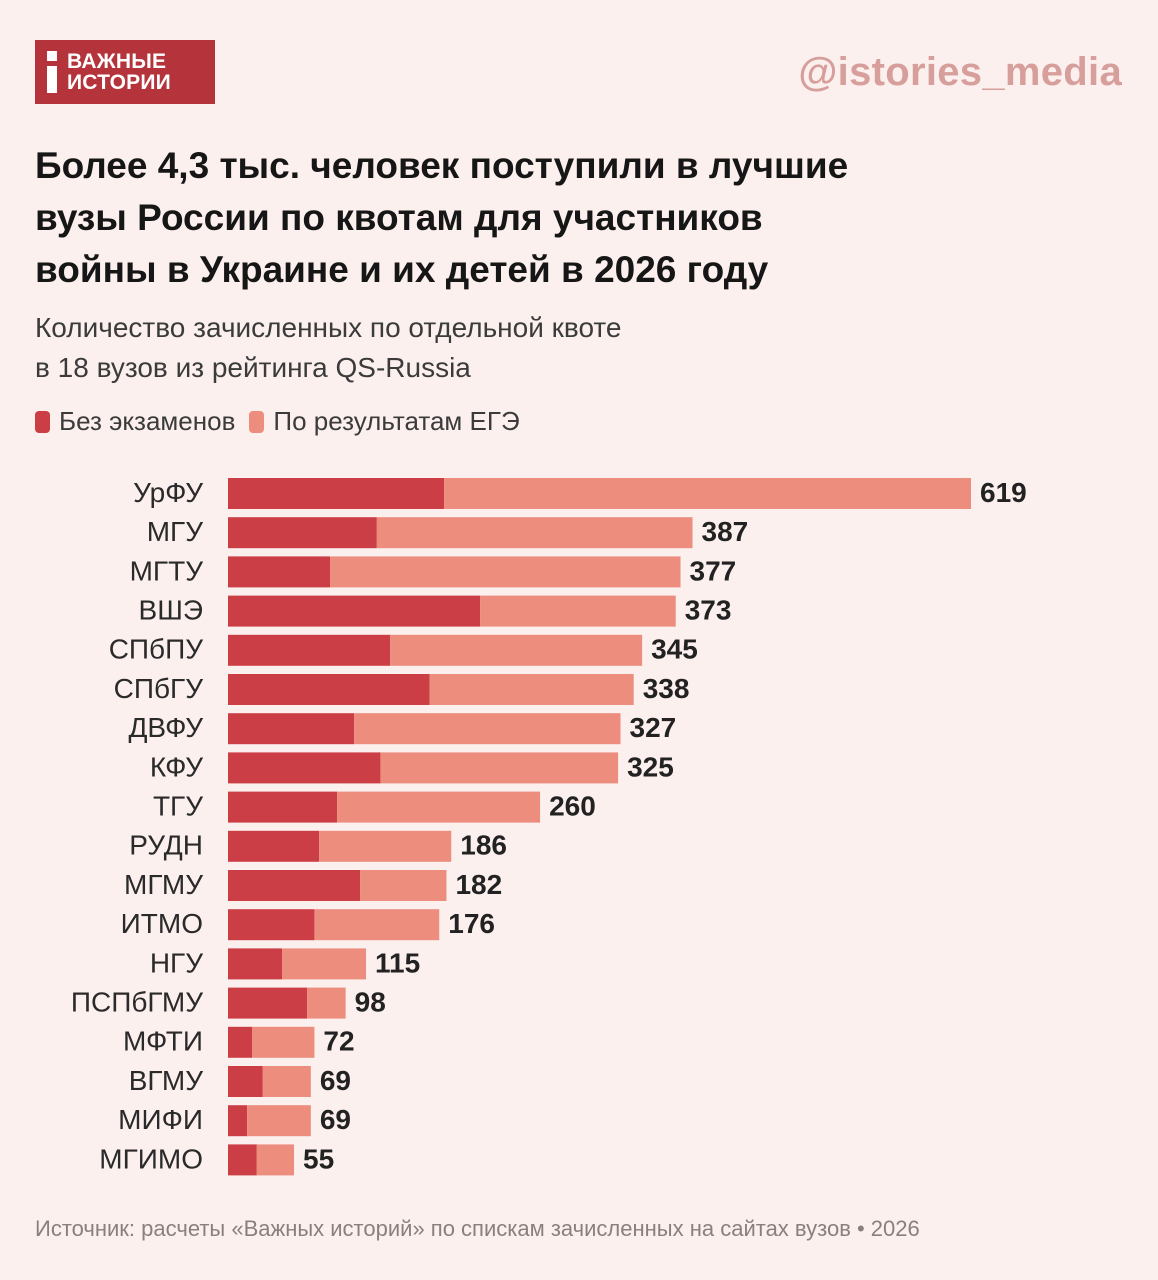 Image resolution: width=1158 pixels, height=1280 pixels. I want to click on legend-swatch-ege, so click(257, 421).